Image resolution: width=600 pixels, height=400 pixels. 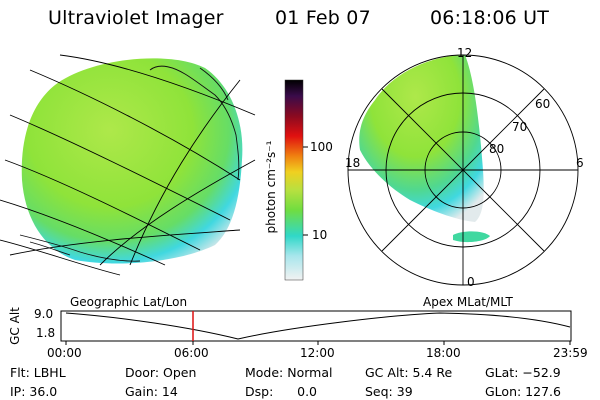 I want to click on altitude-plot, so click(x=316, y=327).